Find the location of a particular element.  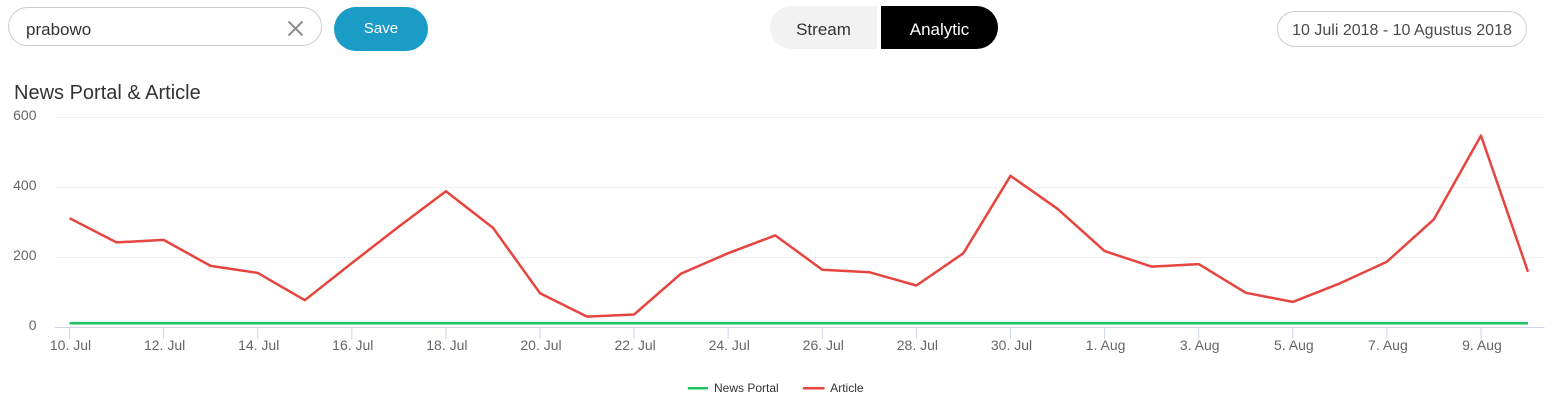

svg-text: 3. Aug is located at coordinates (1200, 345).